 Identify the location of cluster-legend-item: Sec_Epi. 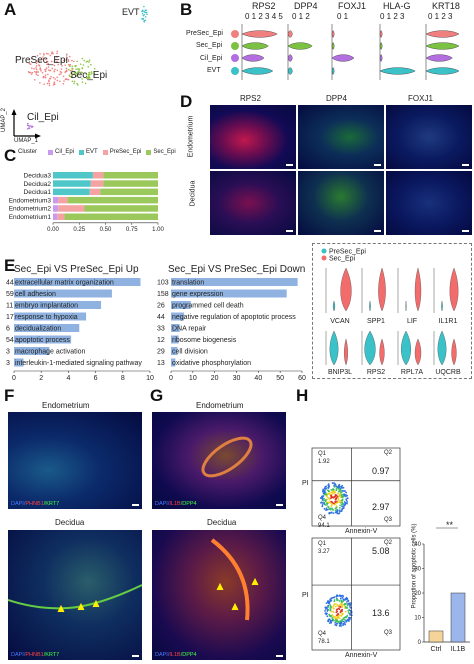
(161, 152).